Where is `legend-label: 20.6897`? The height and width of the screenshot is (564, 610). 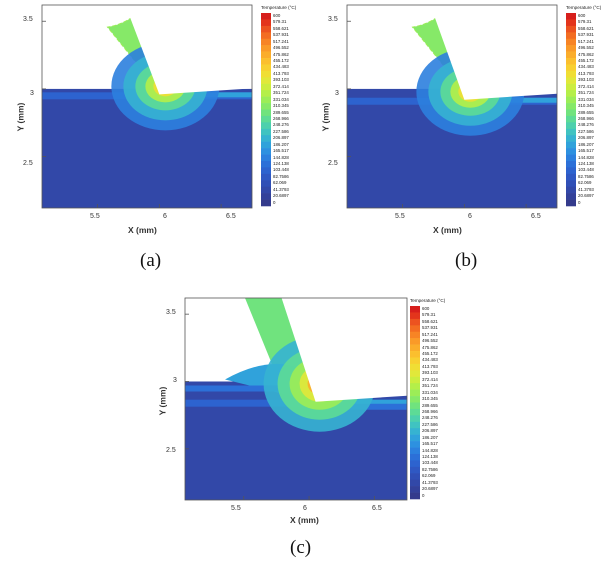
legend-label: 20.6897 is located at coordinates (281, 196).